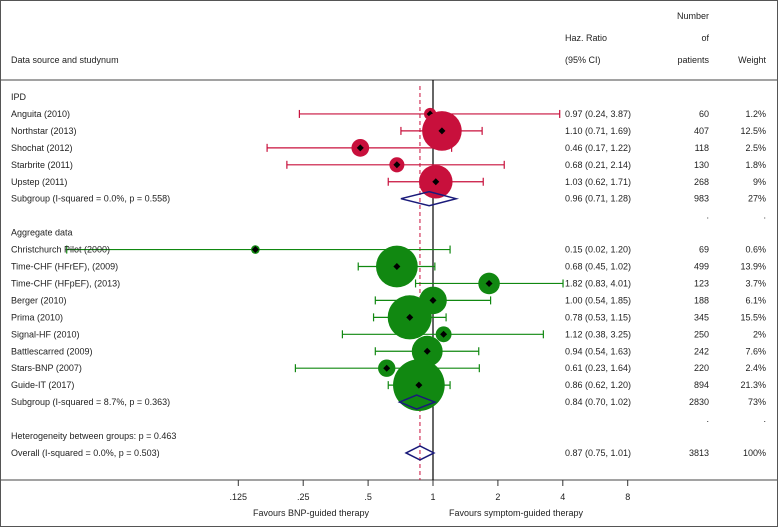  I want to click on overall-diamond, so click(420, 453).